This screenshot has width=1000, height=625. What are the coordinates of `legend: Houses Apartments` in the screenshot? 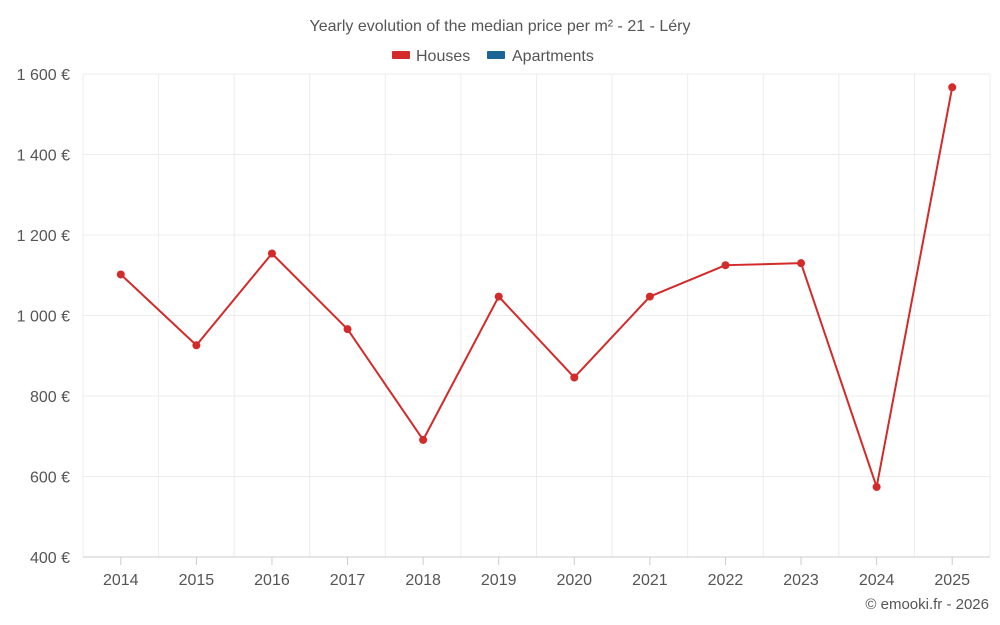 It's located at (493, 56).